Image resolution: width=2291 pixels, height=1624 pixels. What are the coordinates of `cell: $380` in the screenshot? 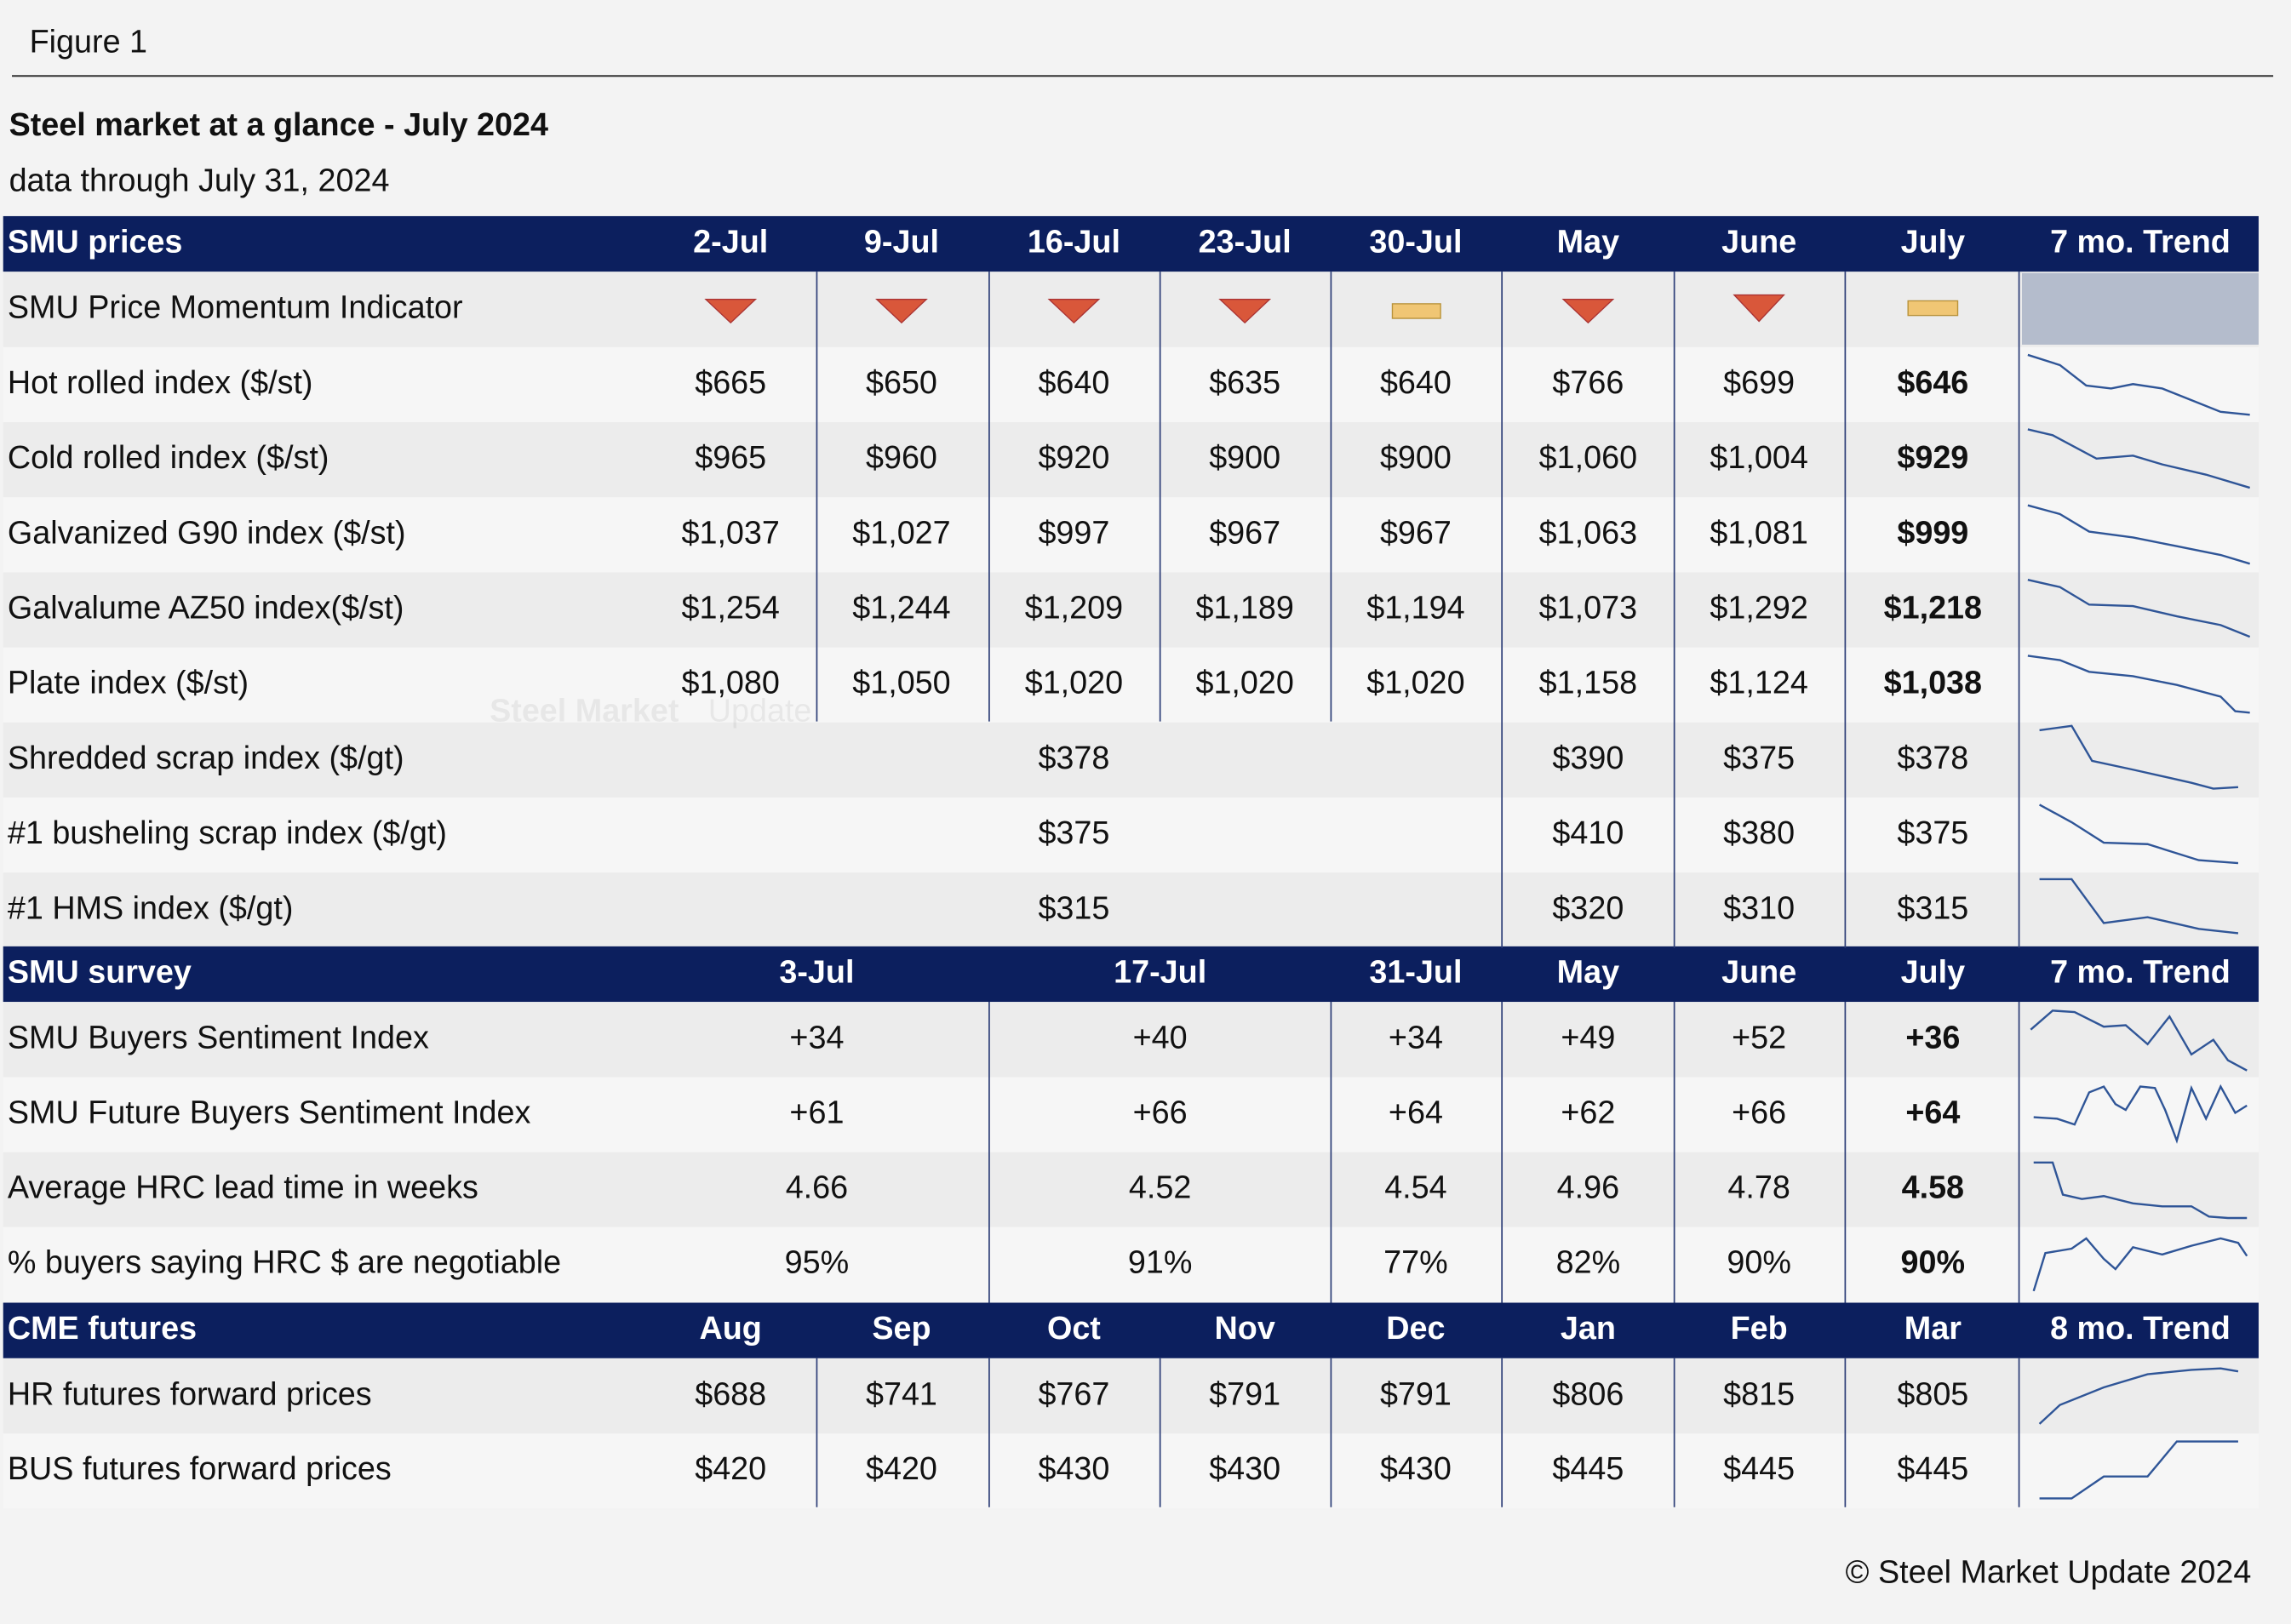 It's located at (1759, 832).